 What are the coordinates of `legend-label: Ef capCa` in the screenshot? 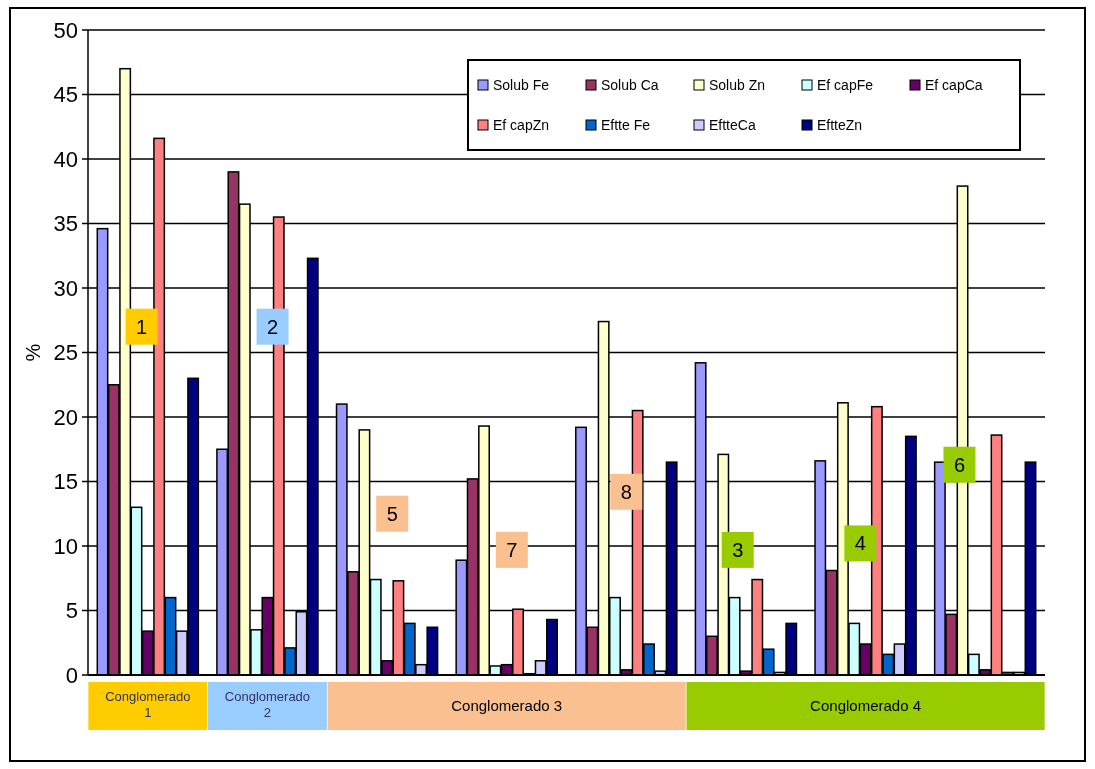 It's located at (954, 84).